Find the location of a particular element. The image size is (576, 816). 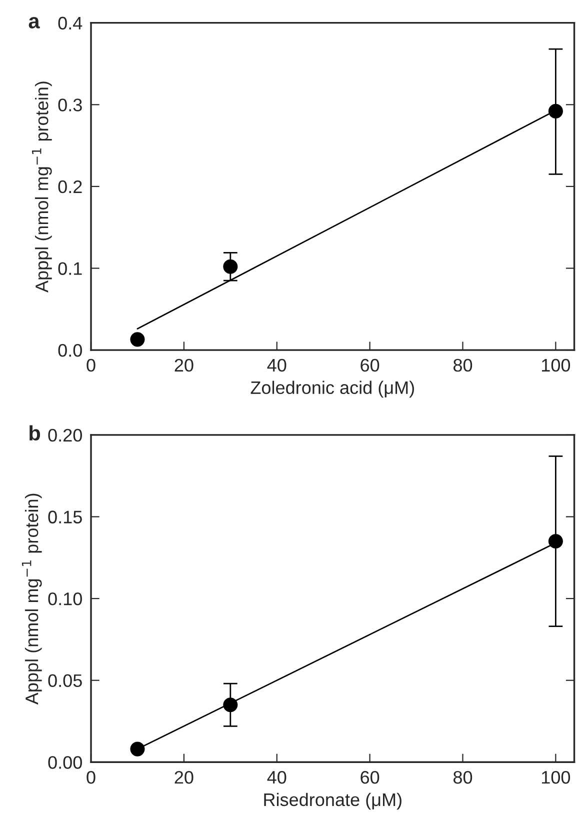

y-tick-label: 0.2 is located at coordinates (70, 187).